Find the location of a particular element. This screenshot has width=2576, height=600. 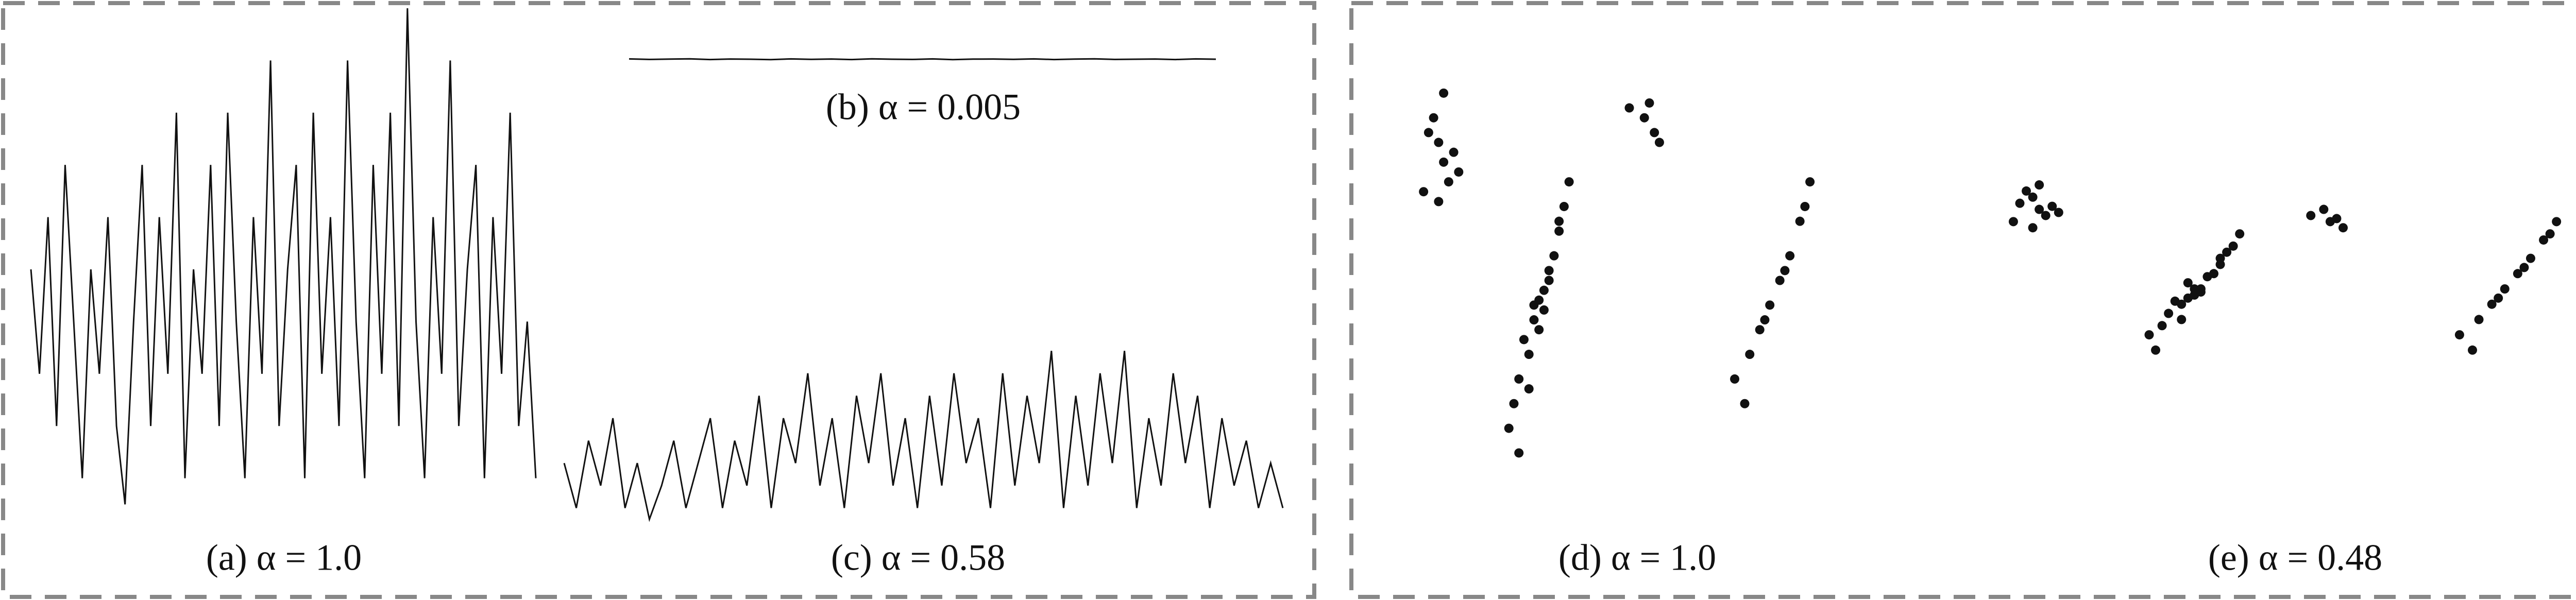

panel-caption: (e) α = 0.48 is located at coordinates (2295, 557).